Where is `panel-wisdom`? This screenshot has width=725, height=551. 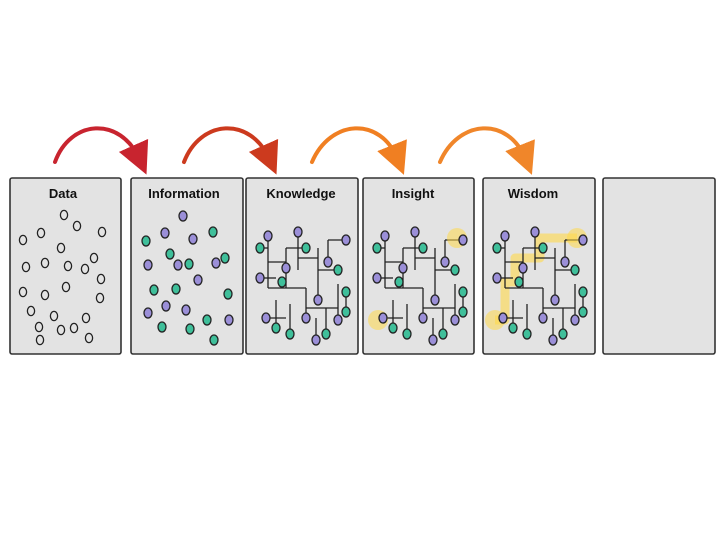
panel-wisdom is located at coordinates (539, 266).